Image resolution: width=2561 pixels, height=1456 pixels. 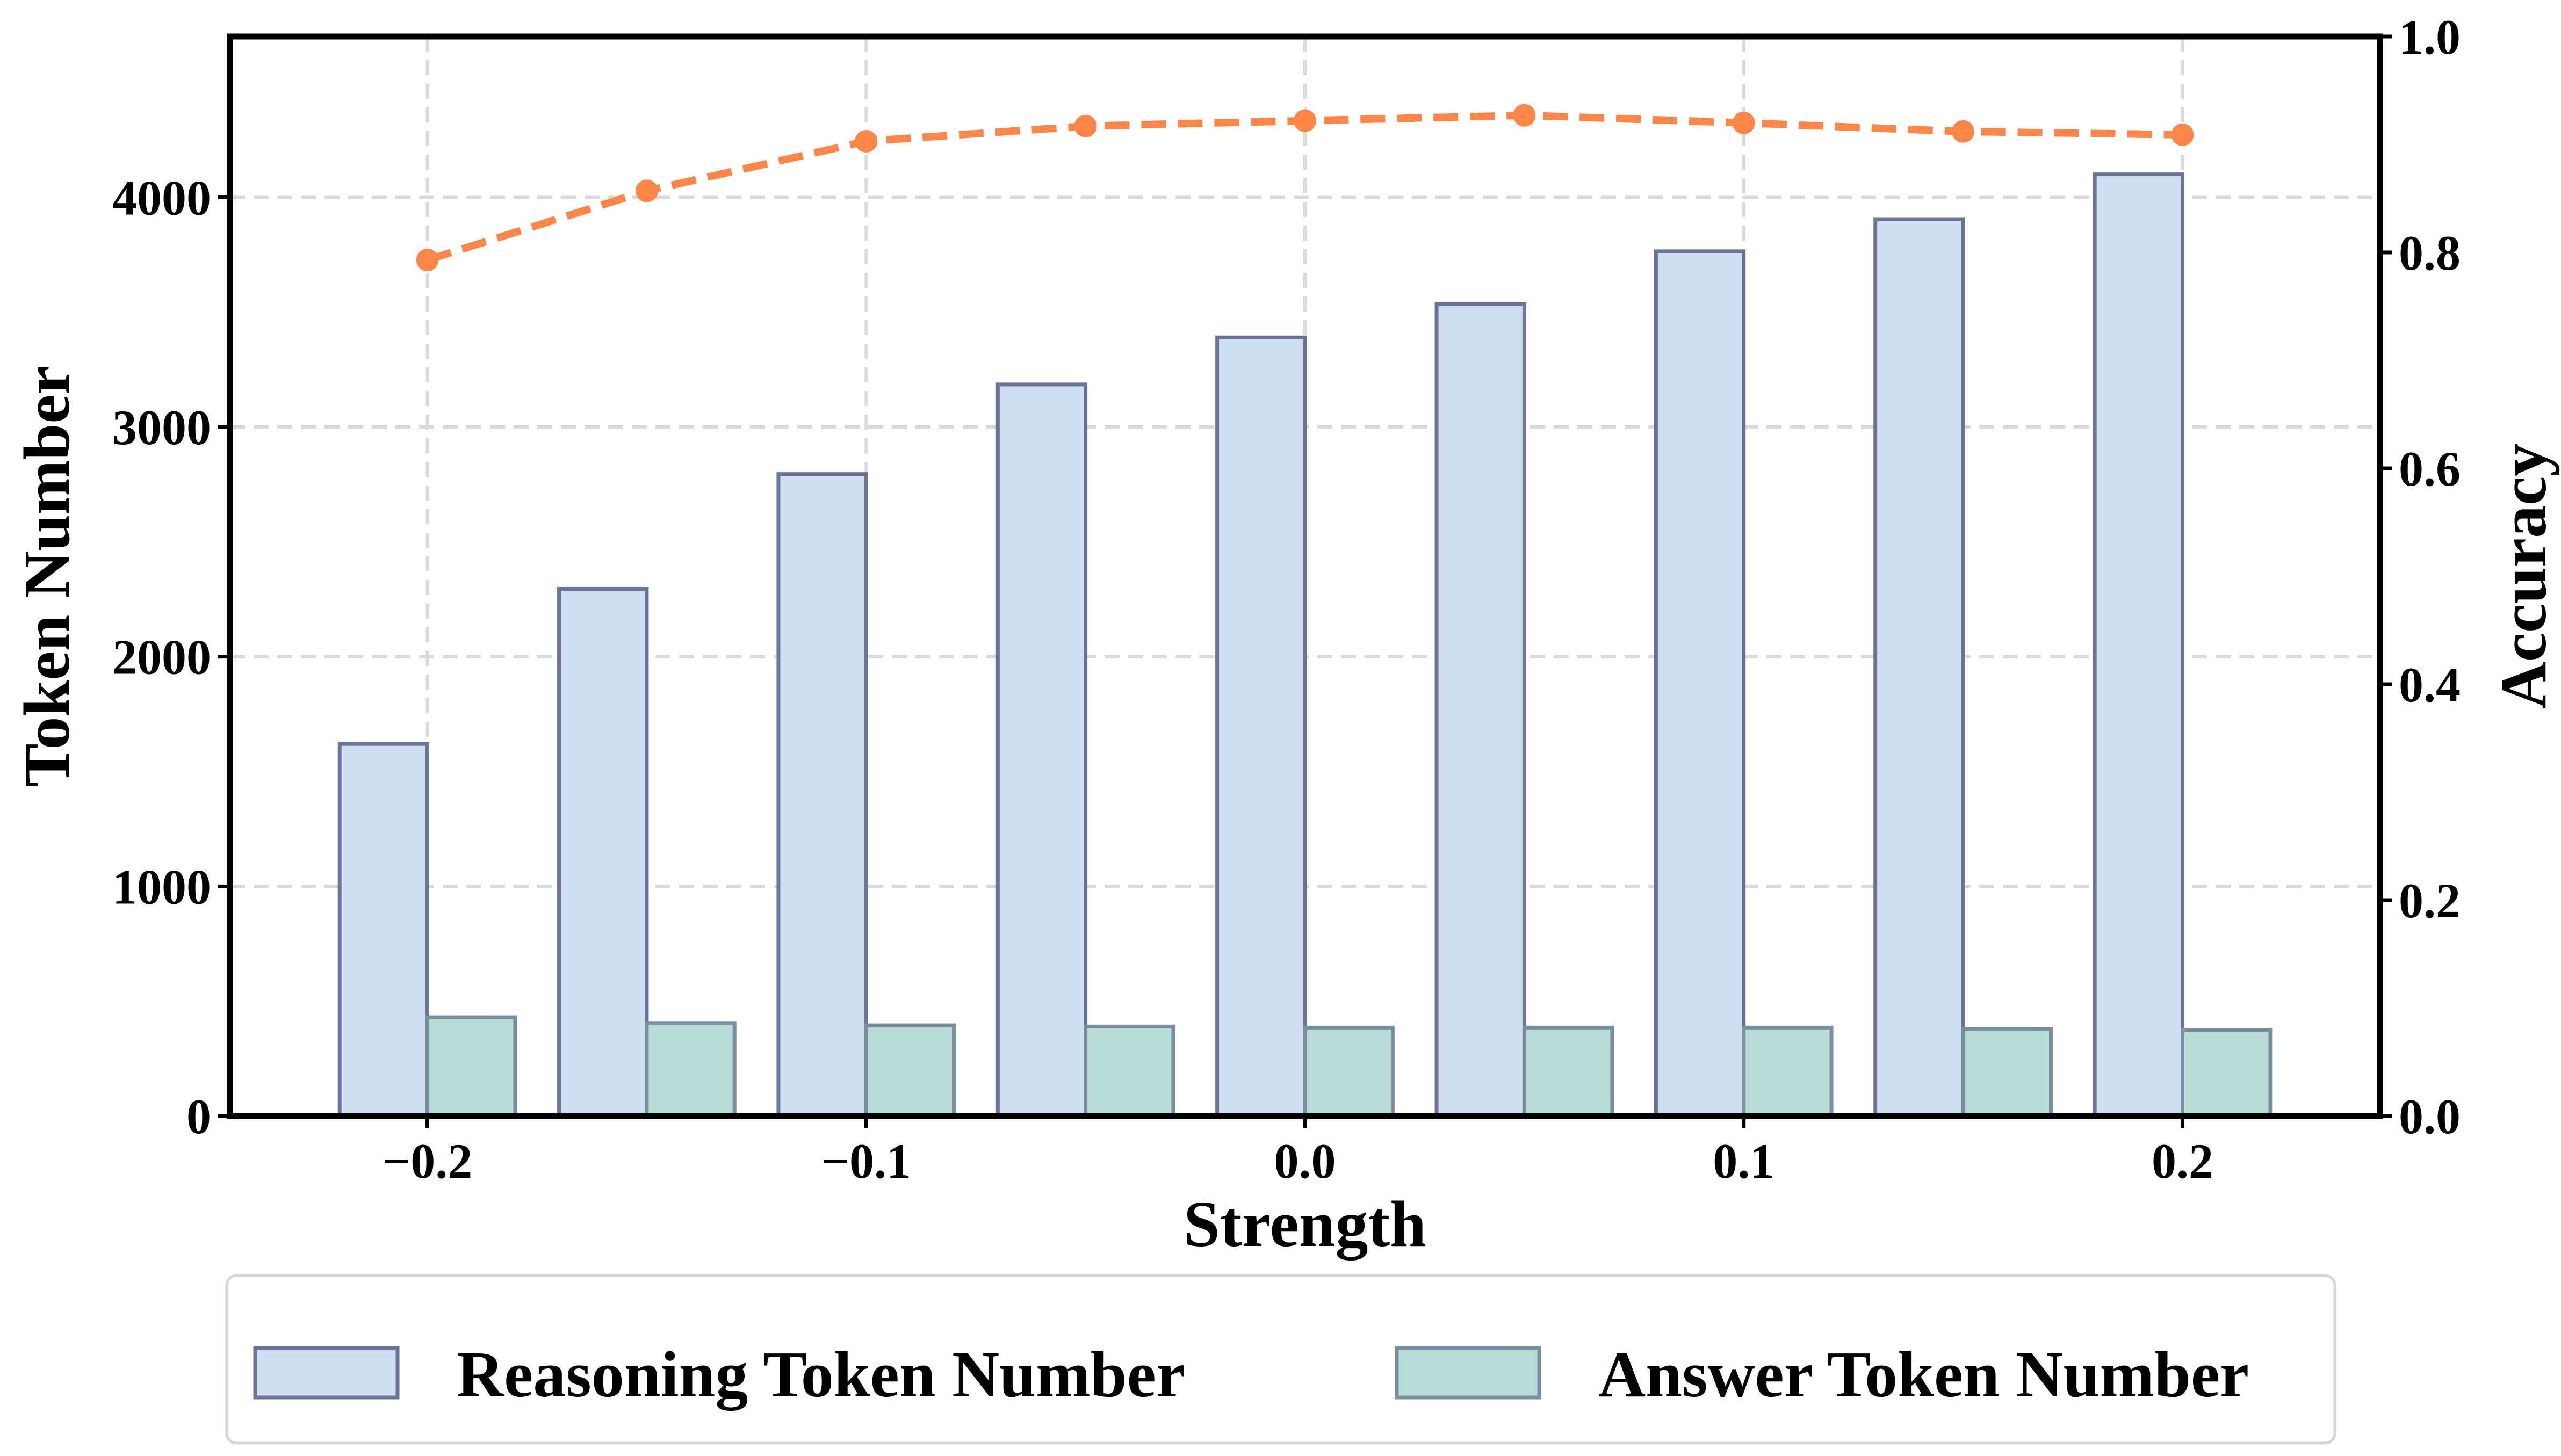 I want to click on x-axis-label: Strength, so click(x=1305, y=1224).